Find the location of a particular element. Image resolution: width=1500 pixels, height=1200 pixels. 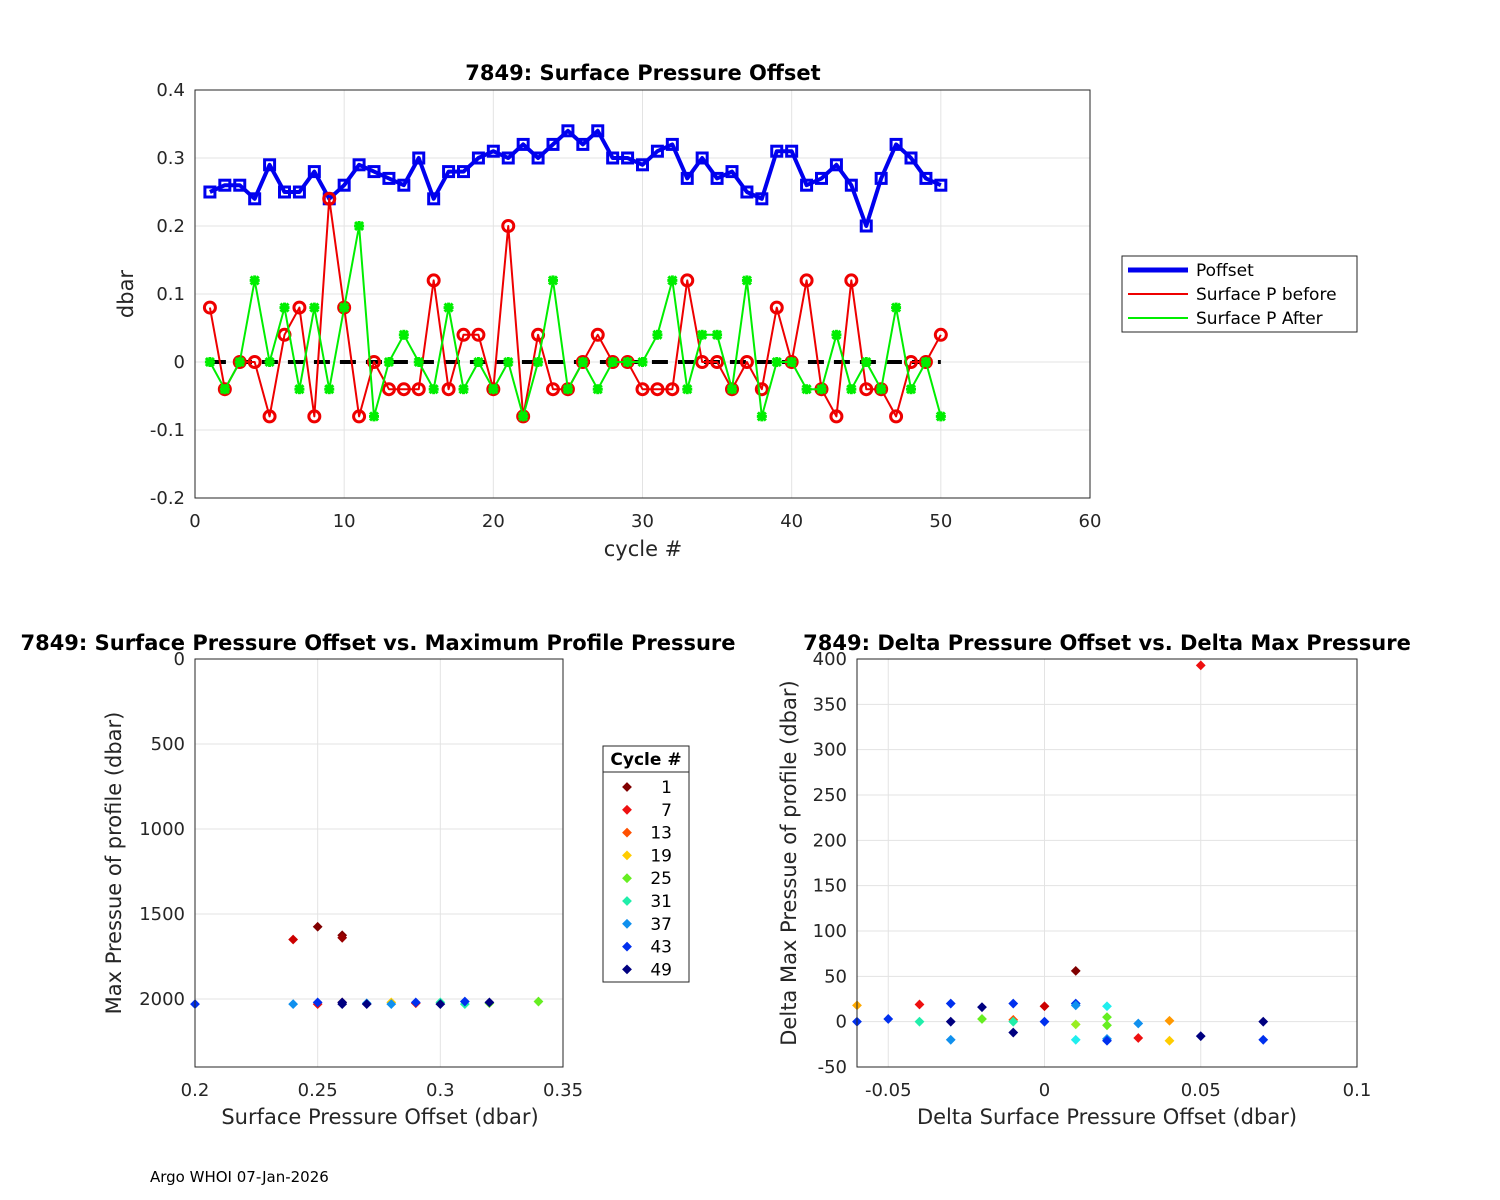

legend-box is located at coordinates (646, 864).